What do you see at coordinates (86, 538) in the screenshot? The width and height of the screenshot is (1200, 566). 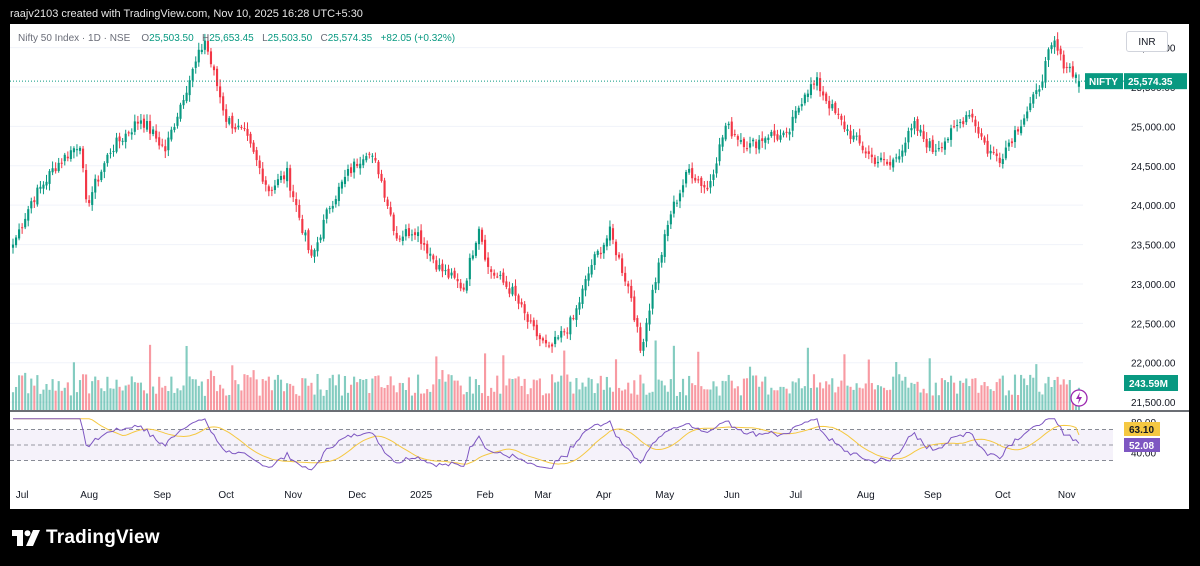 I see `tradingview-logo: TradingView` at bounding box center [86, 538].